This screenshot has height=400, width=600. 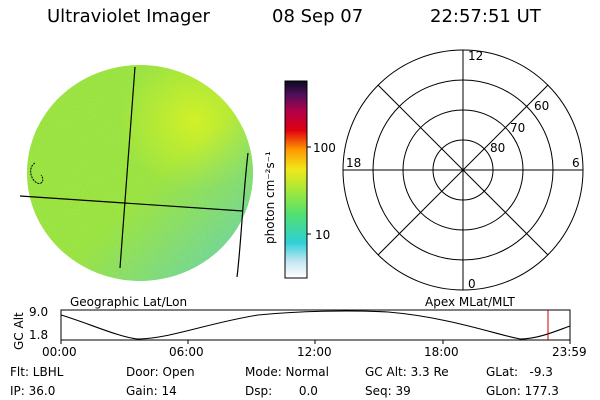 What do you see at coordinates (318, 16) in the screenshot?
I see `date-readout: 08 Sep 07` at bounding box center [318, 16].